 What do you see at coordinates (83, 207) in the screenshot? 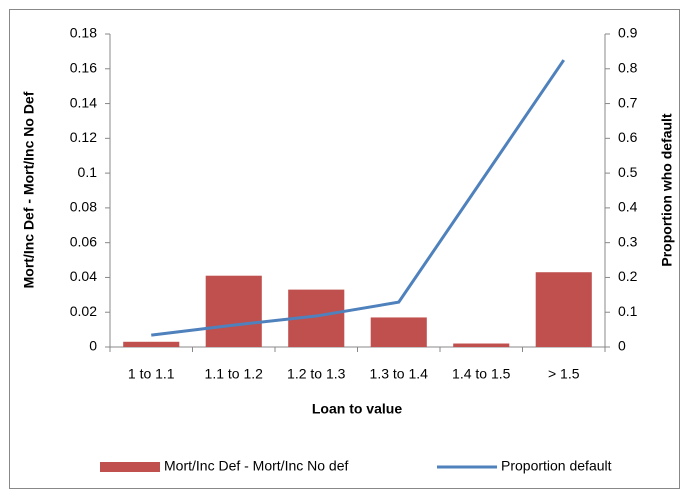
I see `y-tick-label: 0.08` at bounding box center [83, 207].